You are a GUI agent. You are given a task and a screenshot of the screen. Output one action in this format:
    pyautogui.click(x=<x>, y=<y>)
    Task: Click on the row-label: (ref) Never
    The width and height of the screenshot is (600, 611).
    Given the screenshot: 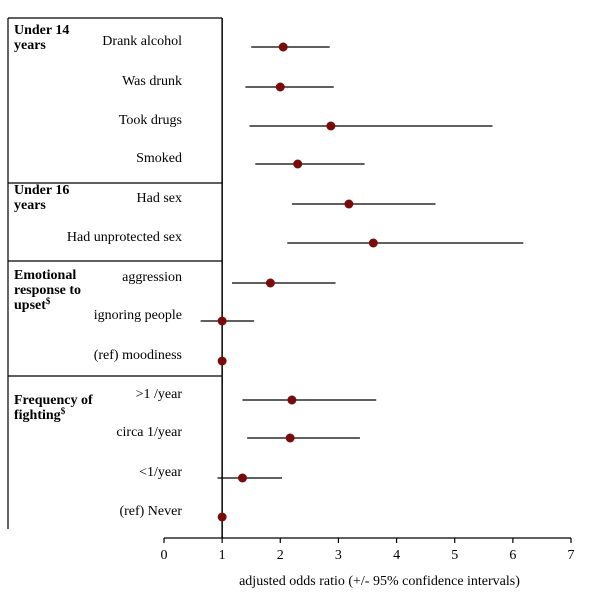 What is the action you would take?
    pyautogui.click(x=150, y=511)
    